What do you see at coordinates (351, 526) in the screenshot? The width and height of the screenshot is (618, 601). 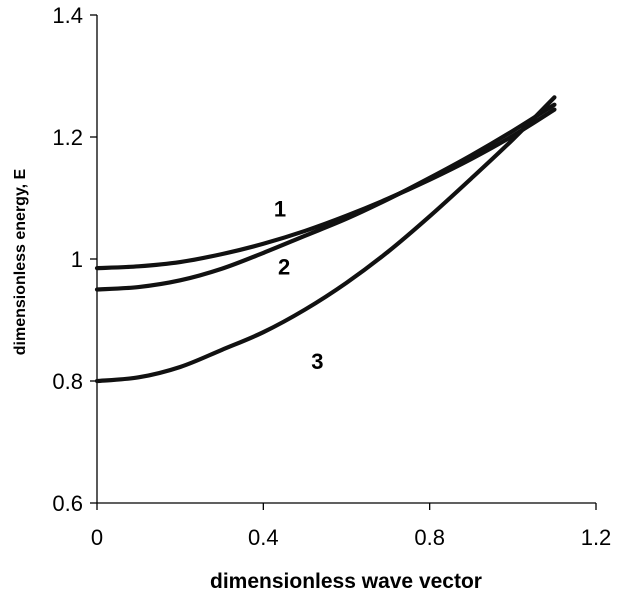 I see `x-axis-ticks: 0 0.4 0.8 1.2` at bounding box center [351, 526].